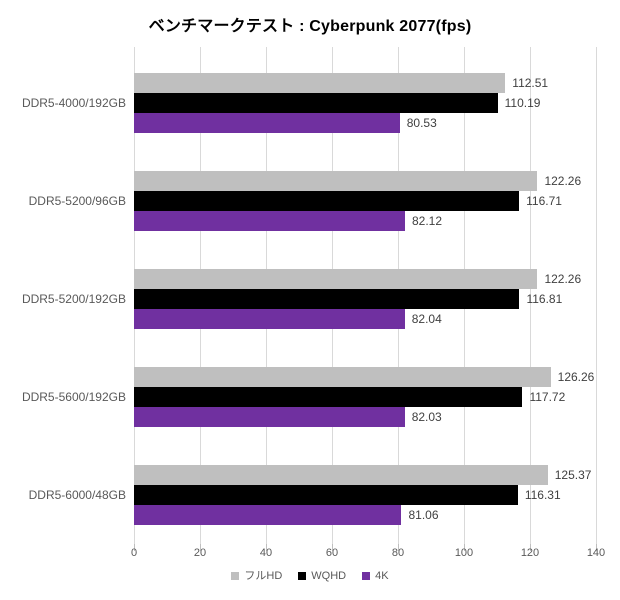 The image size is (620, 600). I want to click on value-label: 110.19, so click(522, 103).